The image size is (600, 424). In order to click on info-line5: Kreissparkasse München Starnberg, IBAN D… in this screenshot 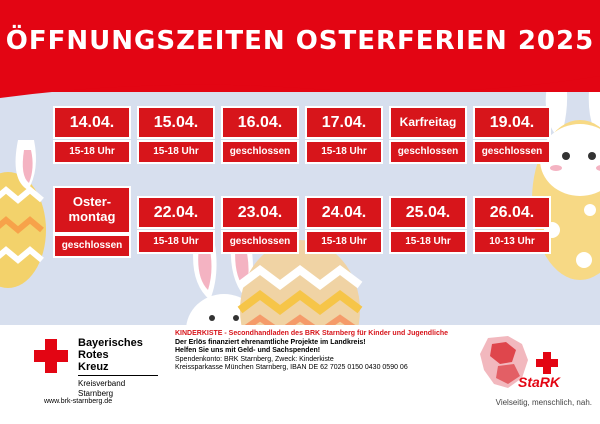, I will do `click(291, 367)`.